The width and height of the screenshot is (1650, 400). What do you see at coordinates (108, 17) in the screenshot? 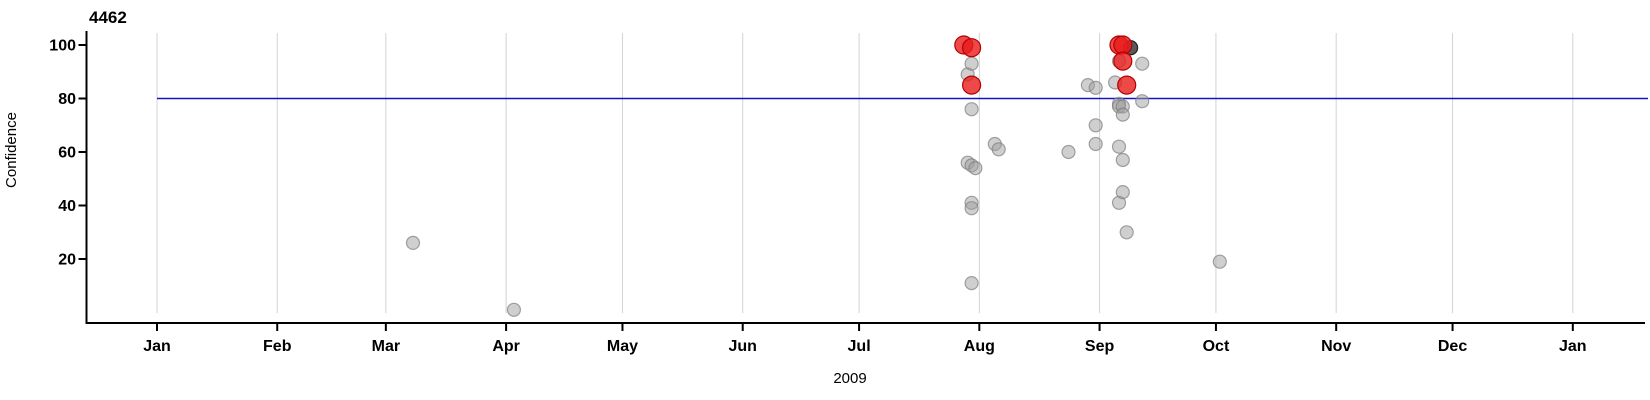
I see `chart-title: 4462` at bounding box center [108, 17].